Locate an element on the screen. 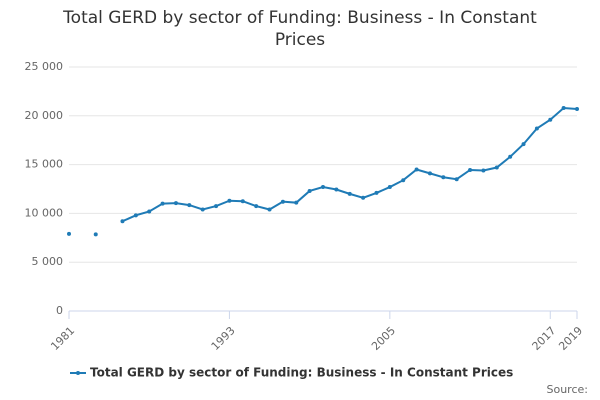 The width and height of the screenshot is (600, 400). x-tick-label: 2017 is located at coordinates (544, 338).